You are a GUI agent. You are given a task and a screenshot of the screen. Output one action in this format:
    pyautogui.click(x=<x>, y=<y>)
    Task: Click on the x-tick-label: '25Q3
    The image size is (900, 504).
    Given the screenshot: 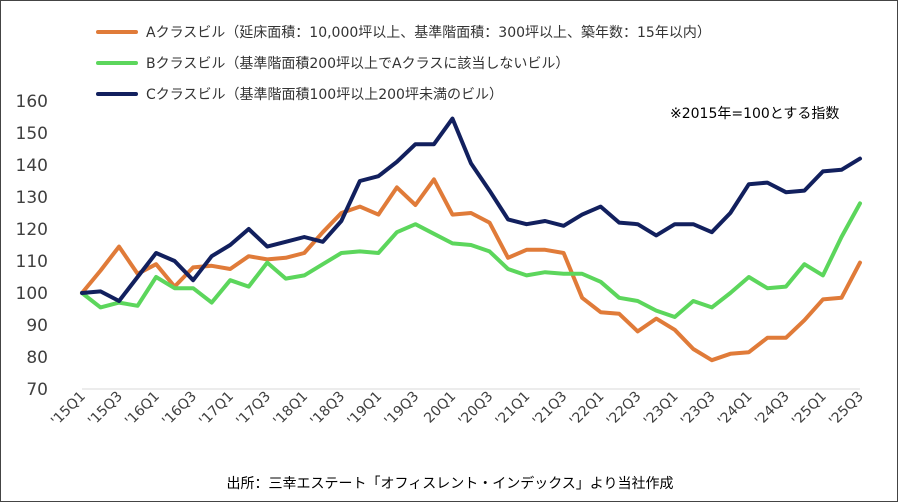 What is the action you would take?
    pyautogui.click(x=846, y=409)
    